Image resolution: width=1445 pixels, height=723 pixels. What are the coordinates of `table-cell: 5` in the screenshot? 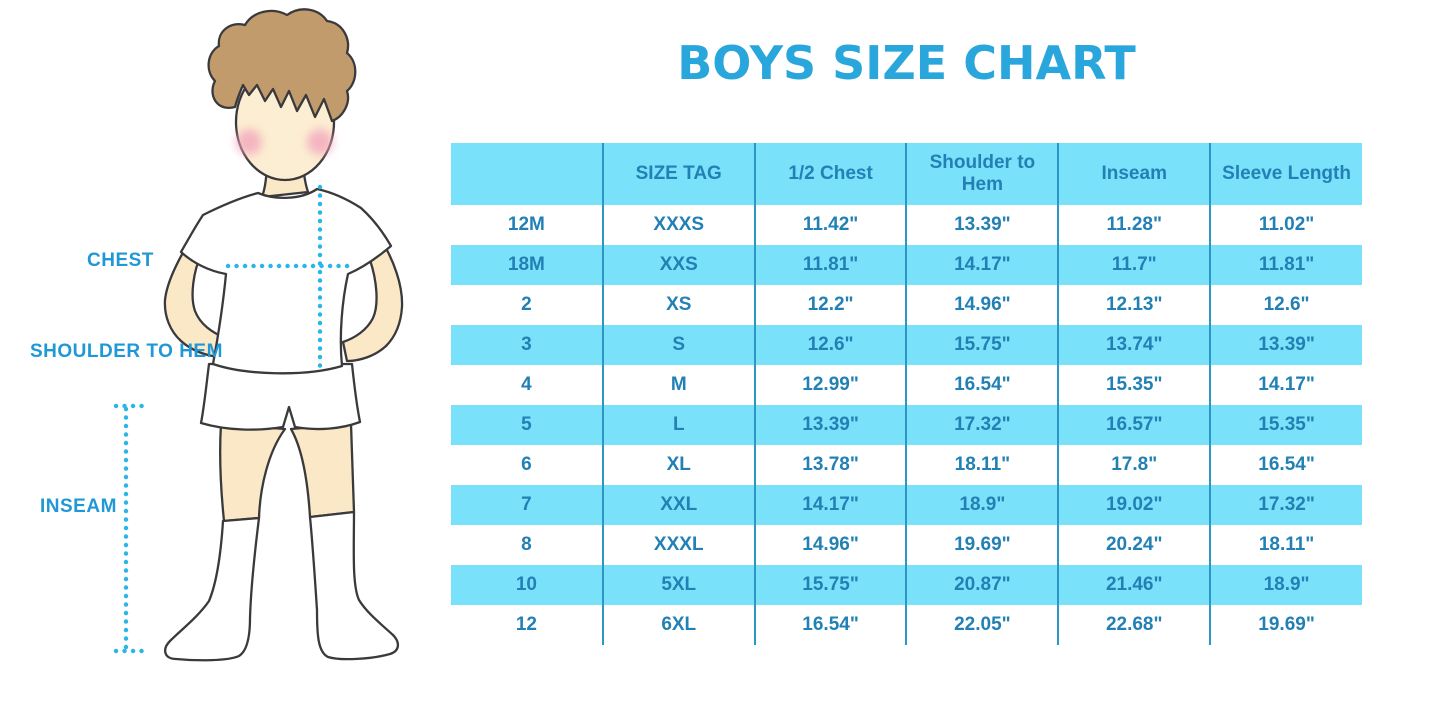 It's located at (527, 425).